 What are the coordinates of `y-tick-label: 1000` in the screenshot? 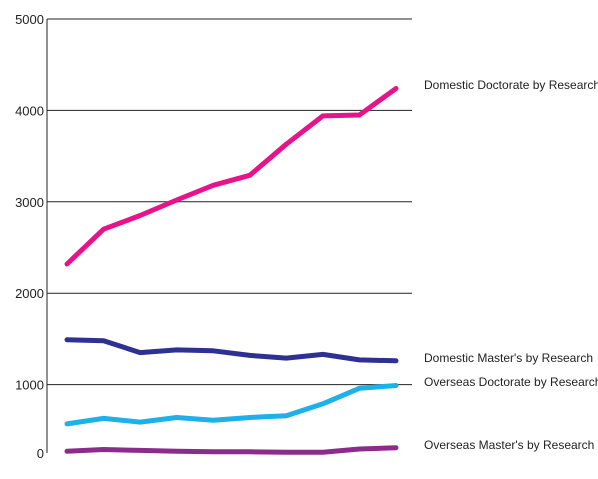 It's located at (29, 385).